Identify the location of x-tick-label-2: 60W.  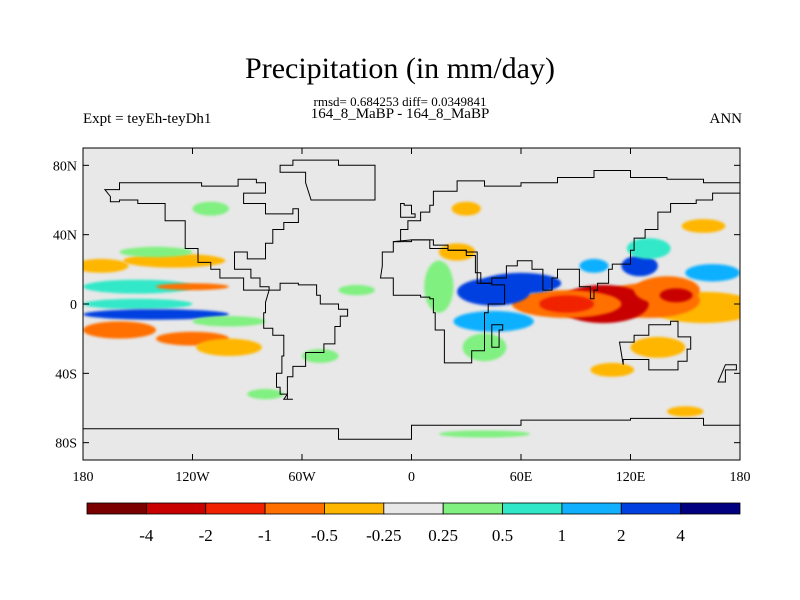
(302, 477).